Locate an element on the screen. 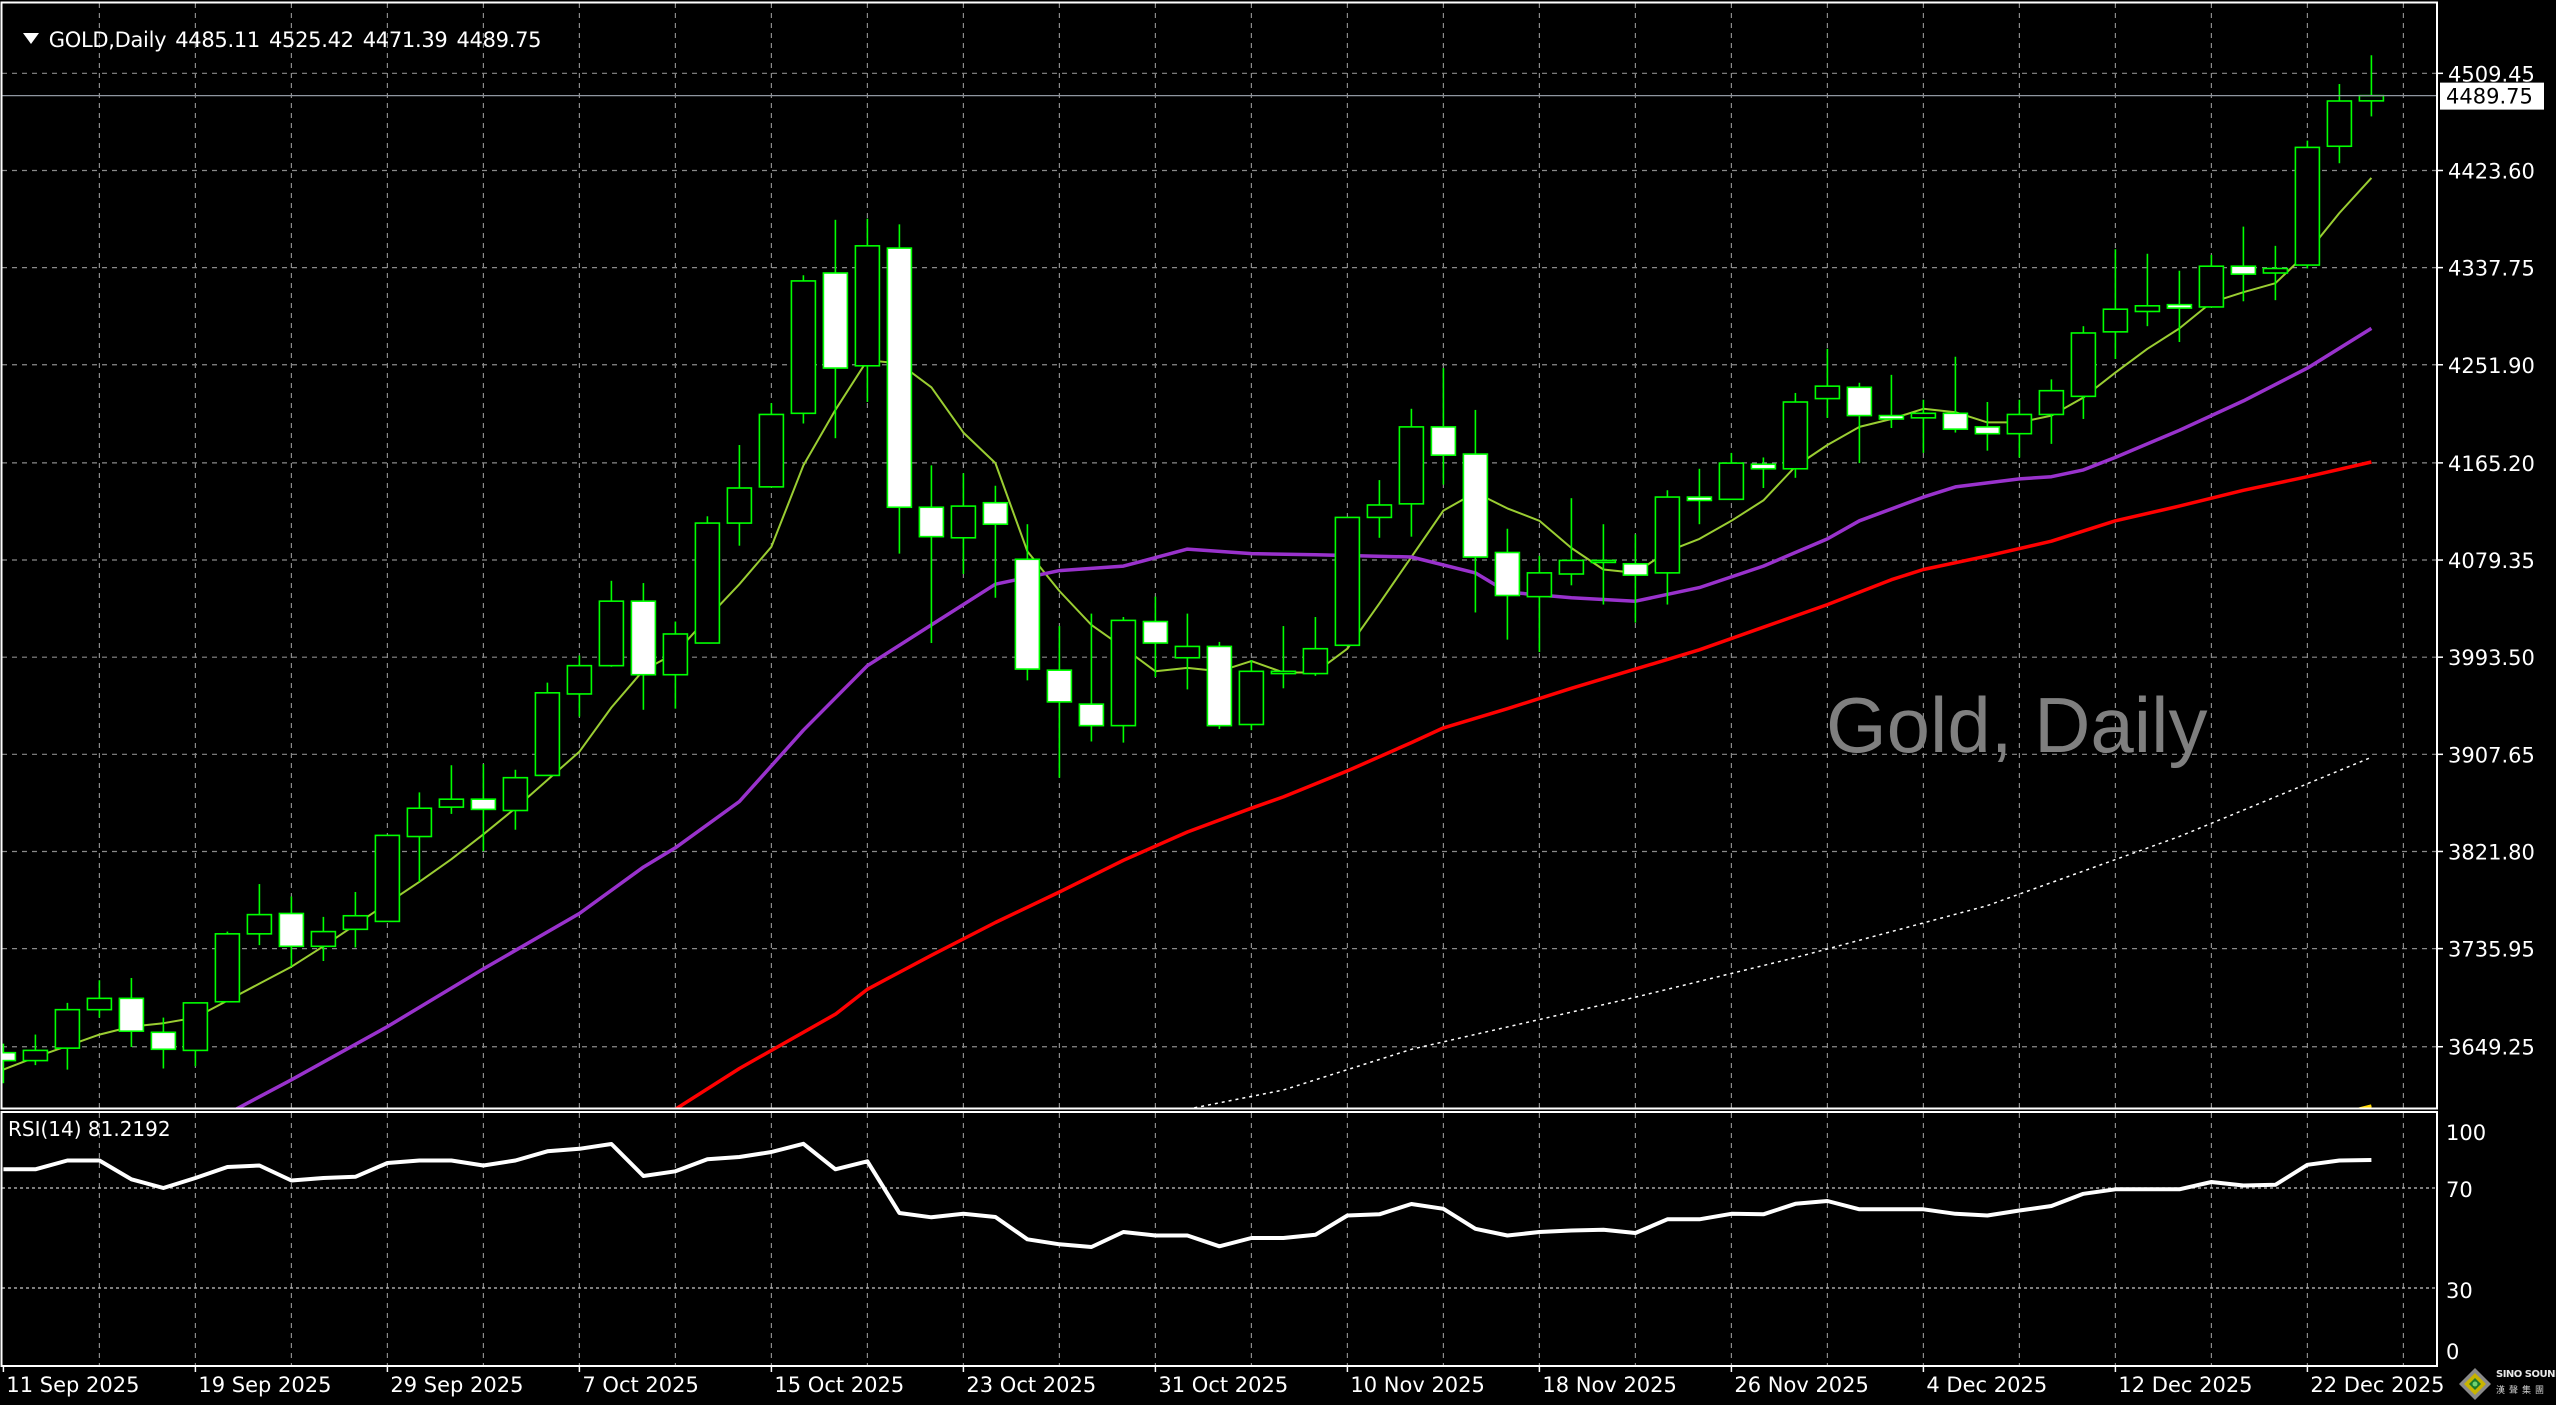 The width and height of the screenshot is (2556, 1405). current-price-tag: 4489.75 is located at coordinates (2492, 96).